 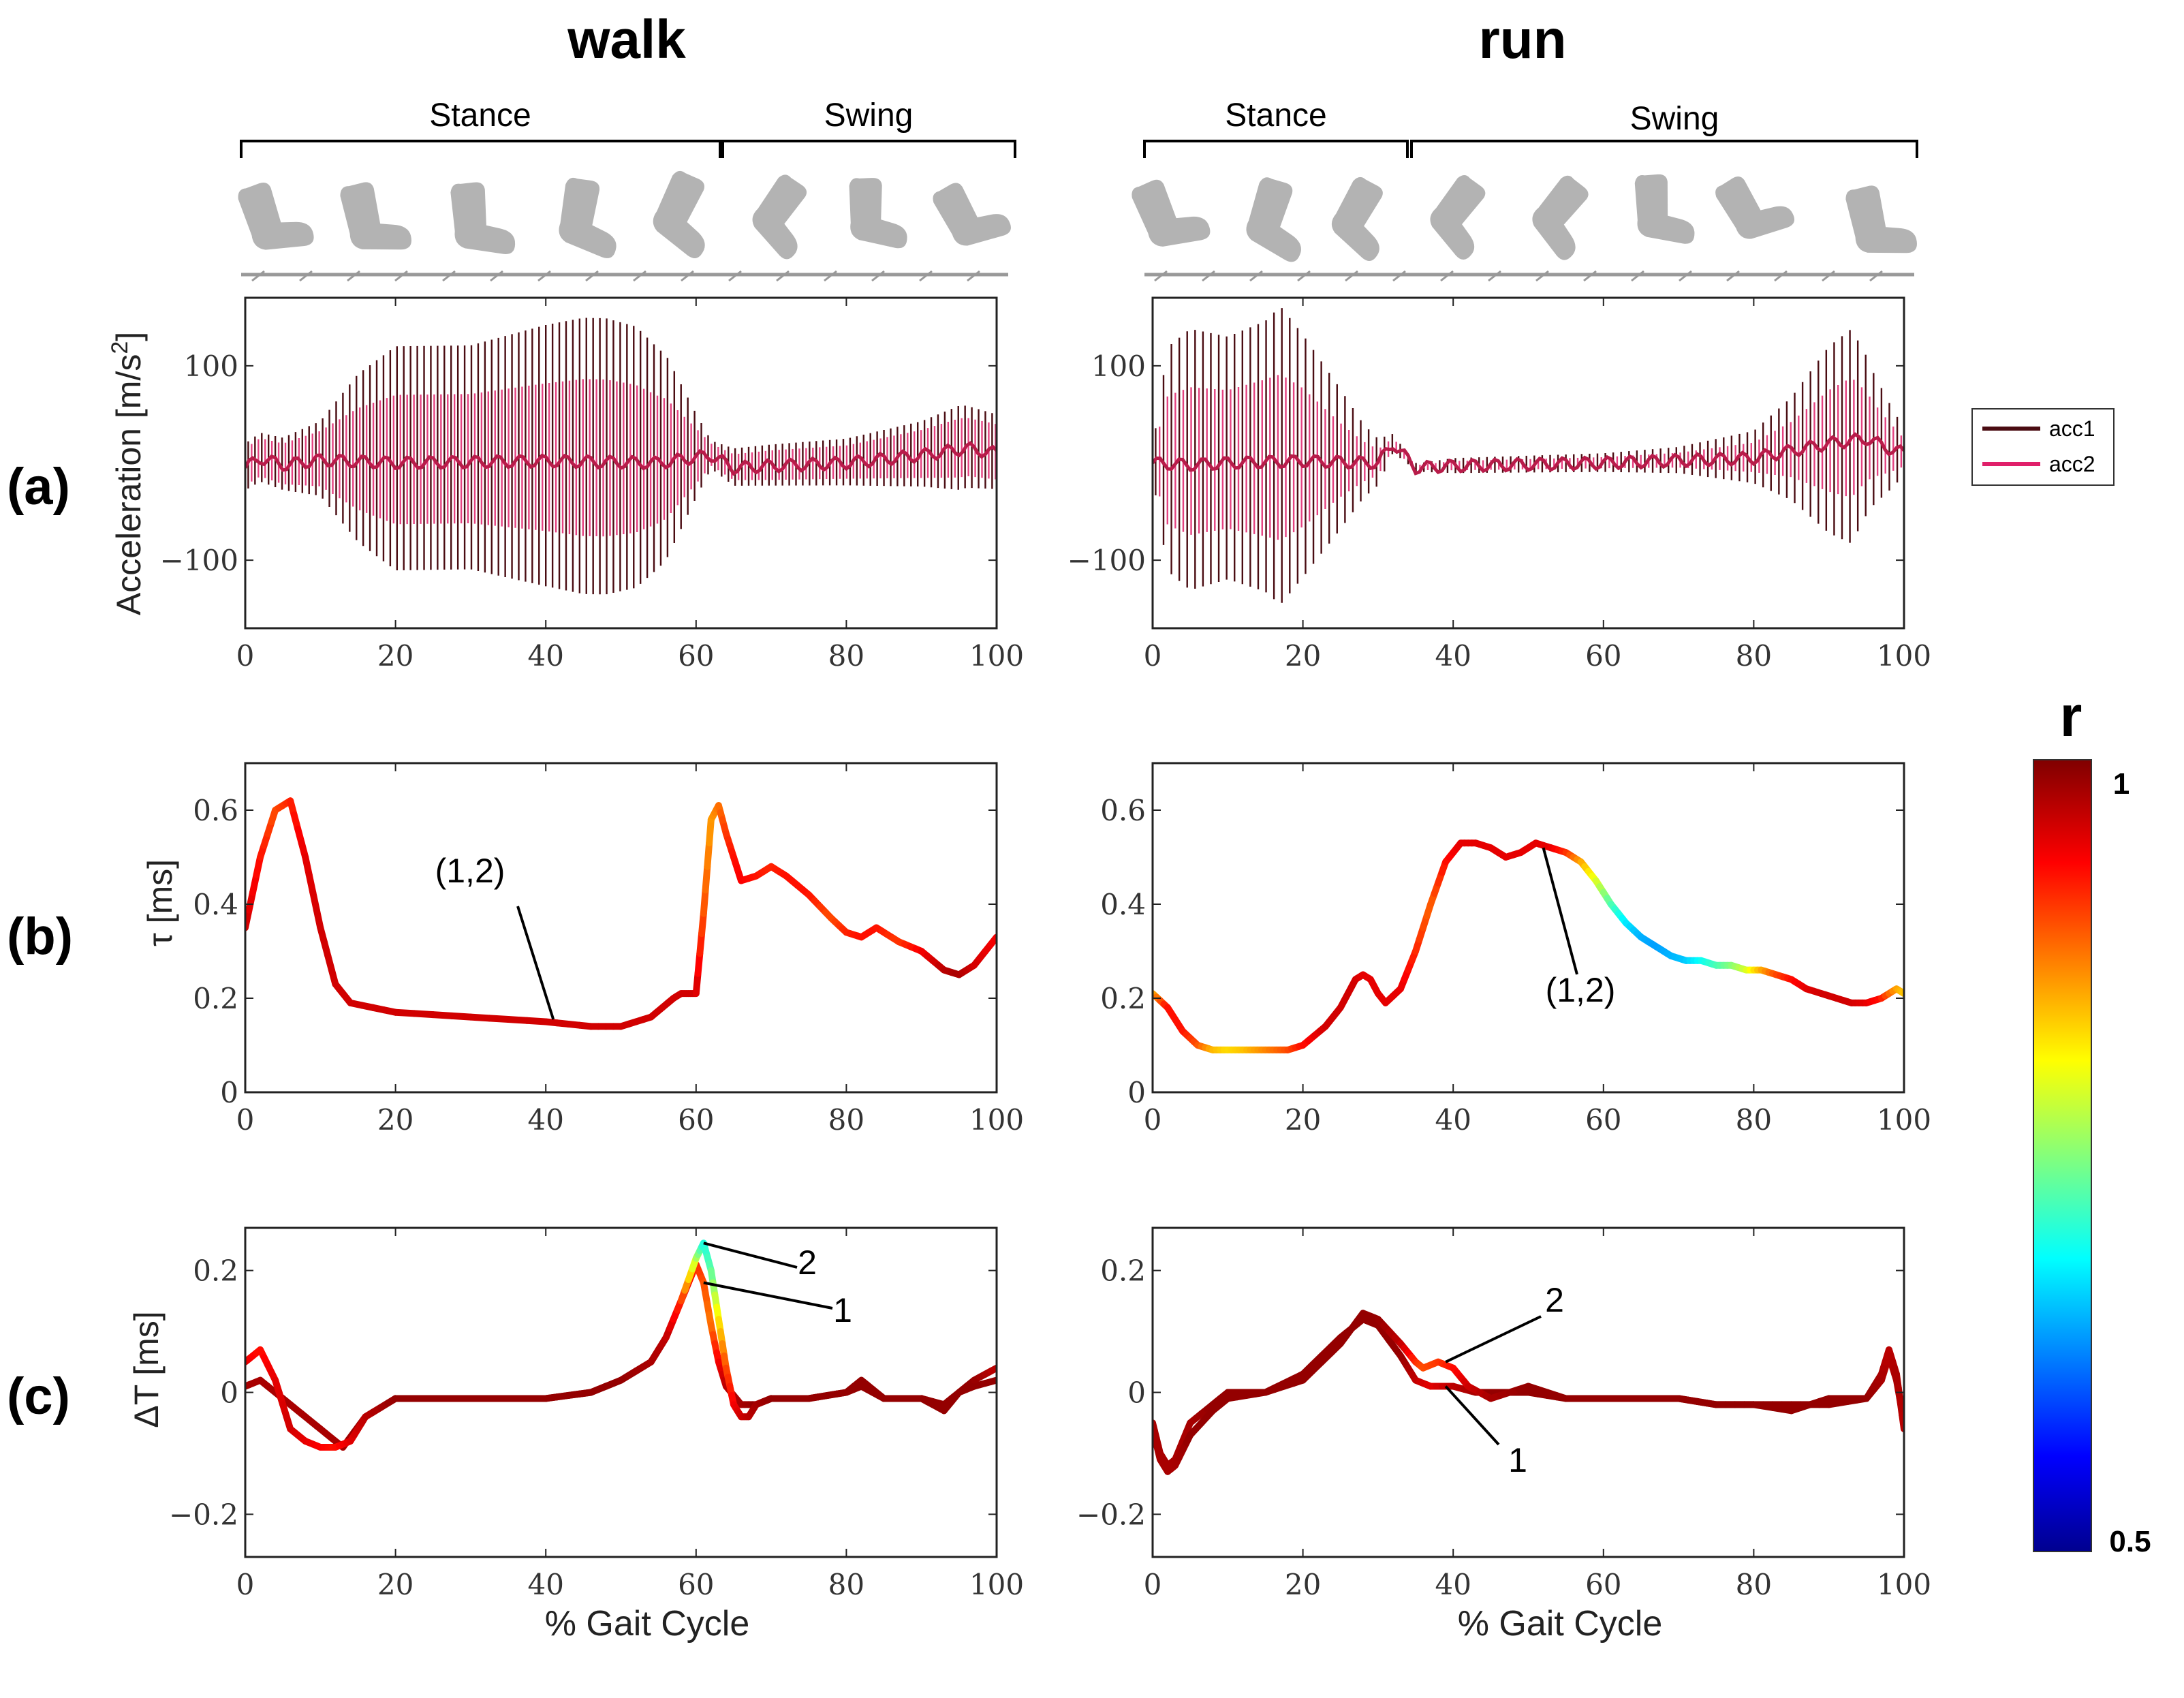 What do you see at coordinates (1560, 1623) in the screenshot?
I see `xlabel-run: % Gait Cycle` at bounding box center [1560, 1623].